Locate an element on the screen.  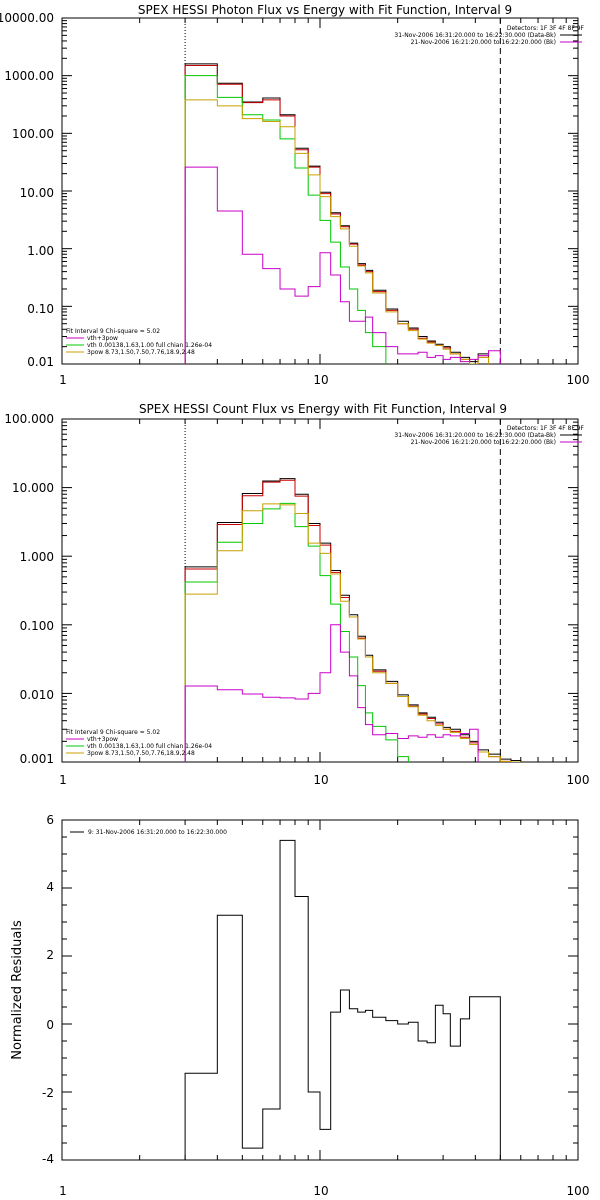
y-tick-label: 0.100 is located at coordinates (37, 626).